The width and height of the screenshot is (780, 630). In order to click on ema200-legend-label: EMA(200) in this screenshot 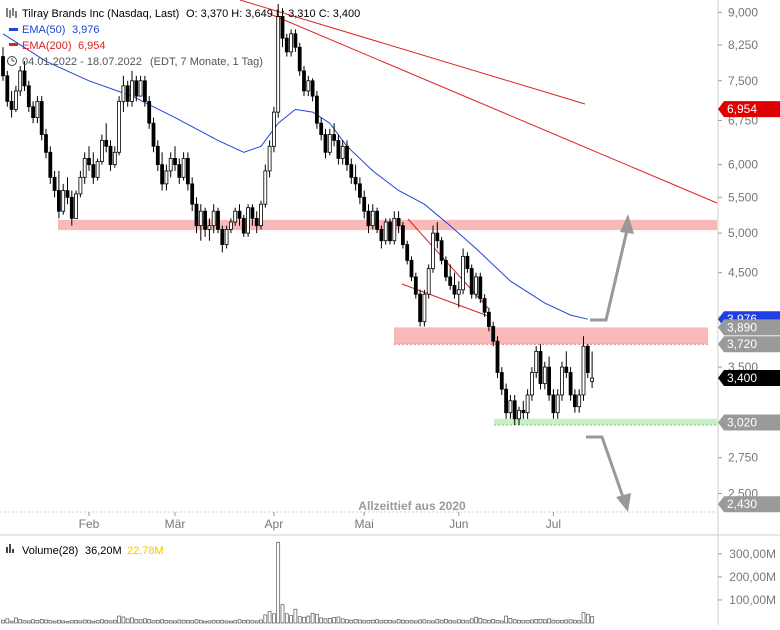, I will do `click(47, 46)`.